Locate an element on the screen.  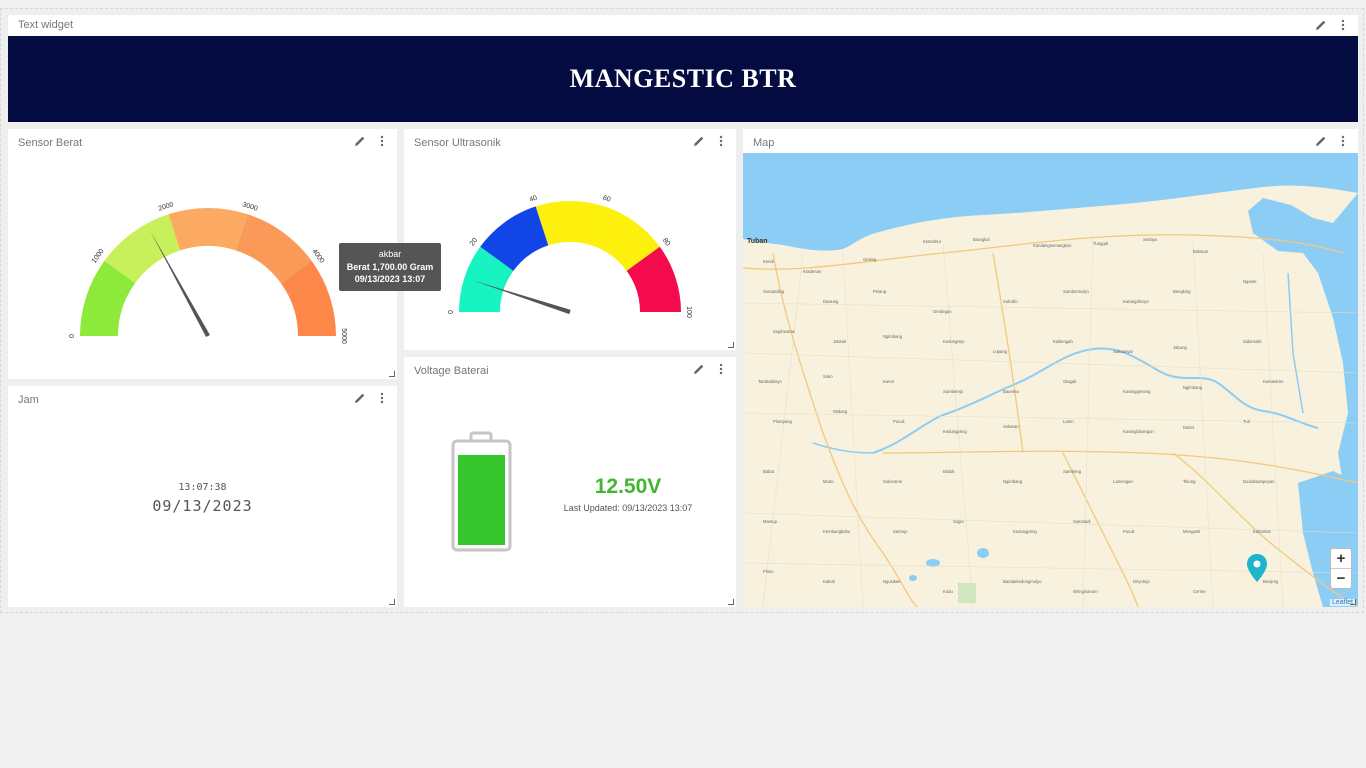
gauge-tick-label: 100 is located at coordinates (688, 312).